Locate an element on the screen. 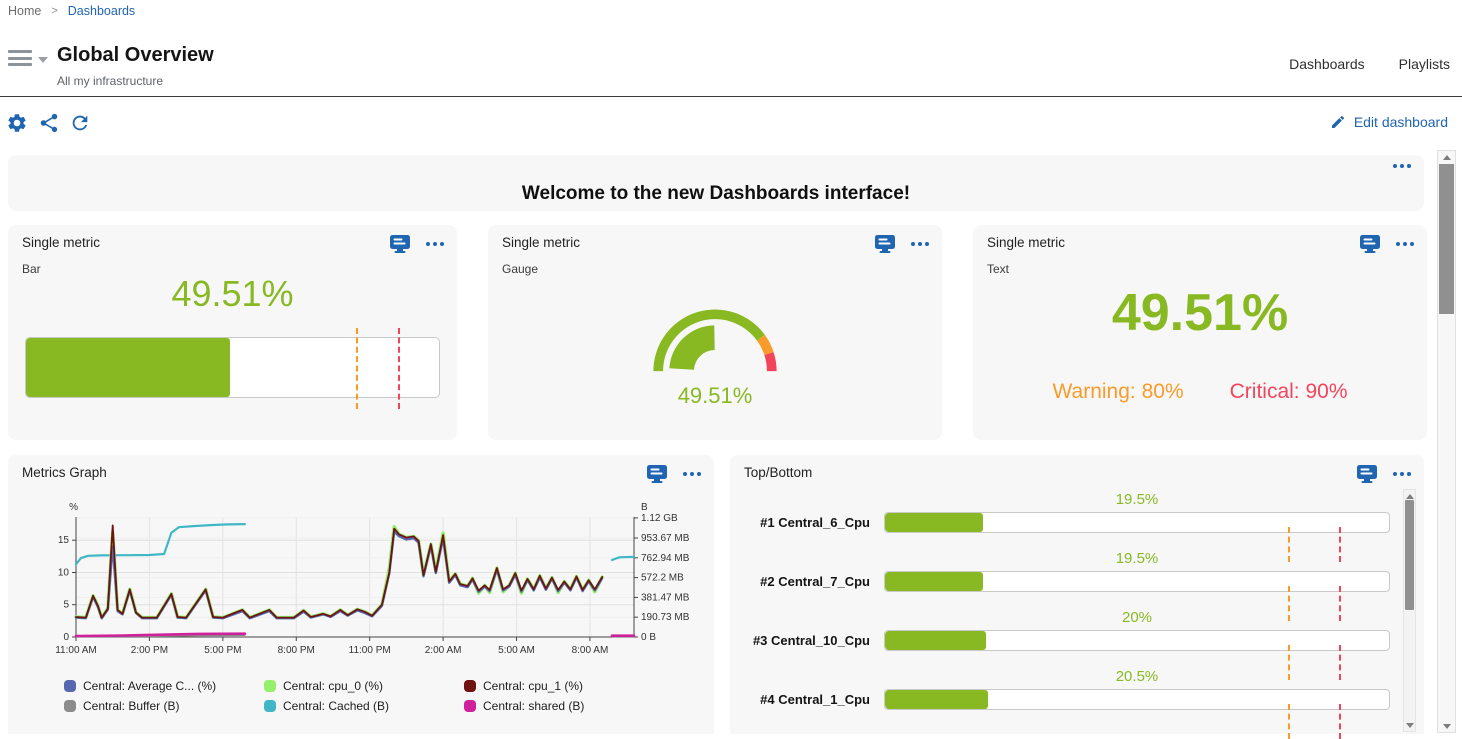 Image resolution: width=1462 pixels, height=739 pixels. critical-threshold-label: Critical: 90% is located at coordinates (1288, 391).